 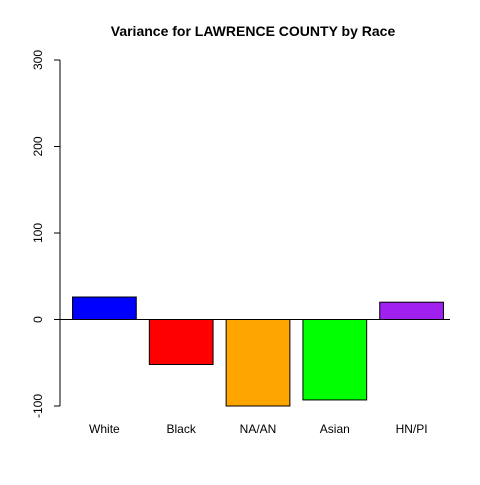 I want to click on y-tick-label: 300, so click(x=38, y=60).